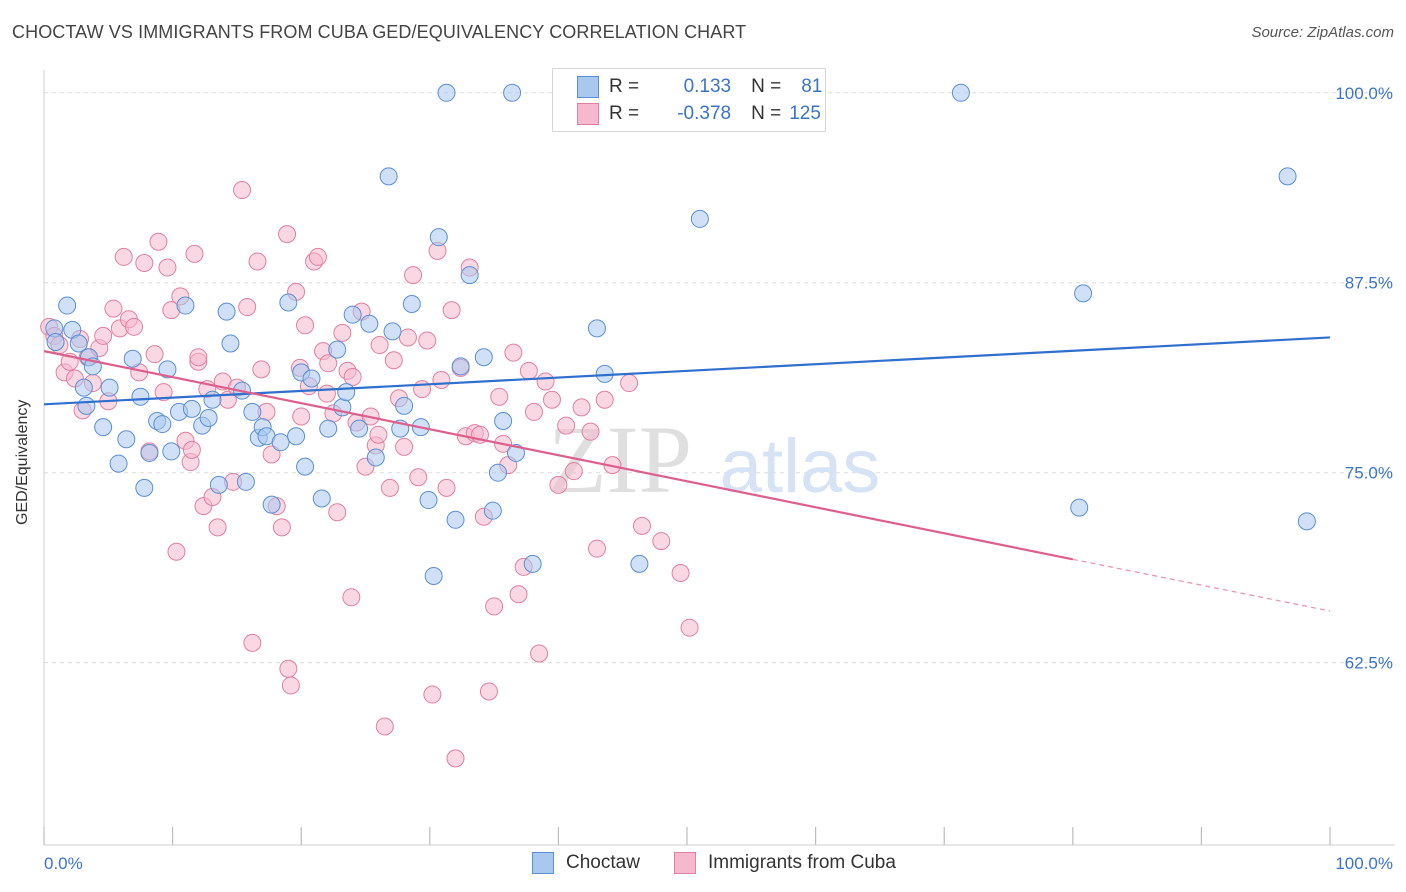 The image size is (1406, 892). Describe the element at coordinates (1369, 283) in the screenshot. I see `y-tick-label: 87.5%` at that location.